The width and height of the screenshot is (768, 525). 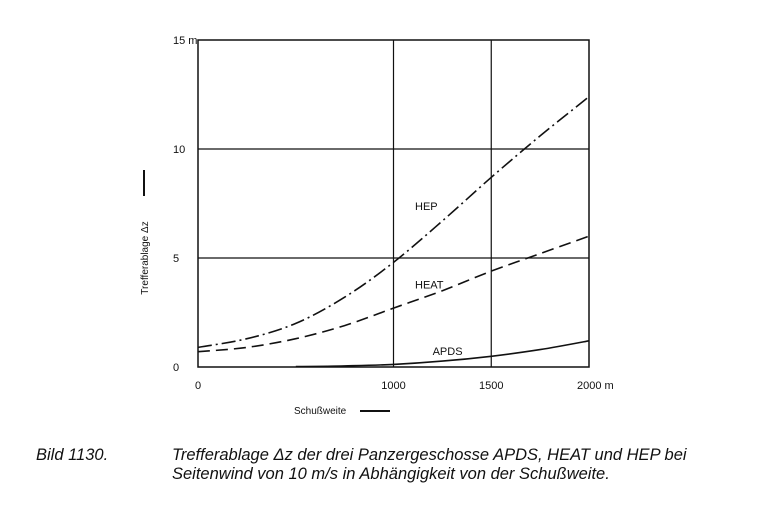 I want to click on caption-label: Bild 1130., so click(x=72, y=455).